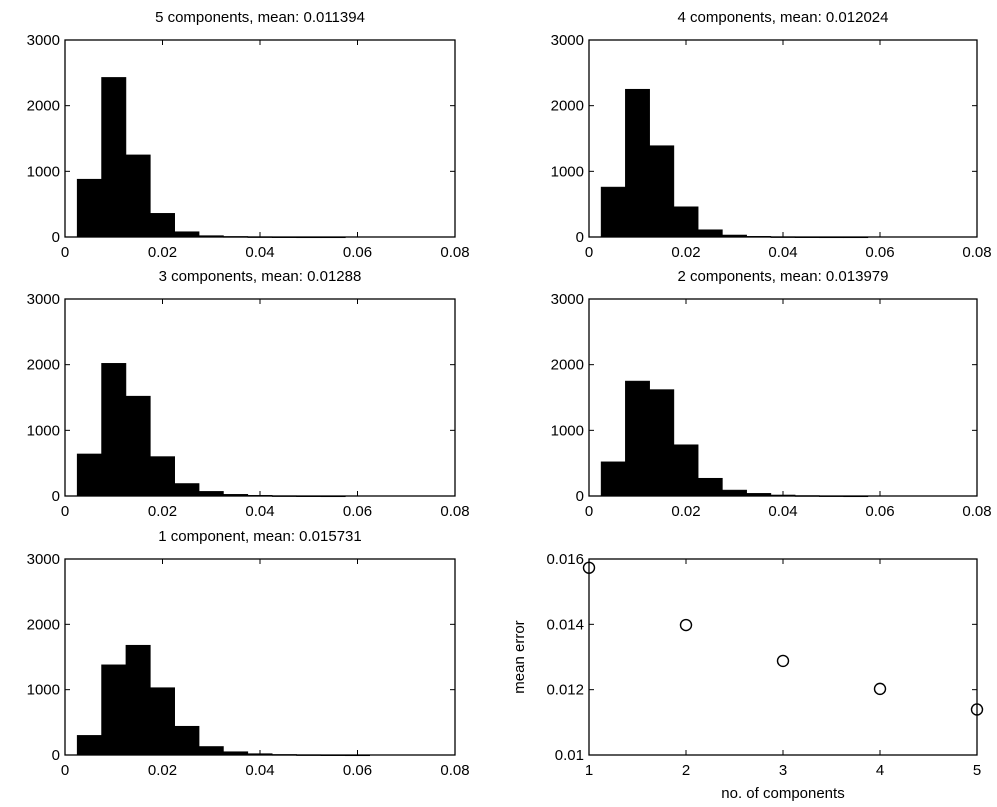 The width and height of the screenshot is (997, 807). Describe the element at coordinates (783, 770) in the screenshot. I see `x-tick-label: 3` at that location.